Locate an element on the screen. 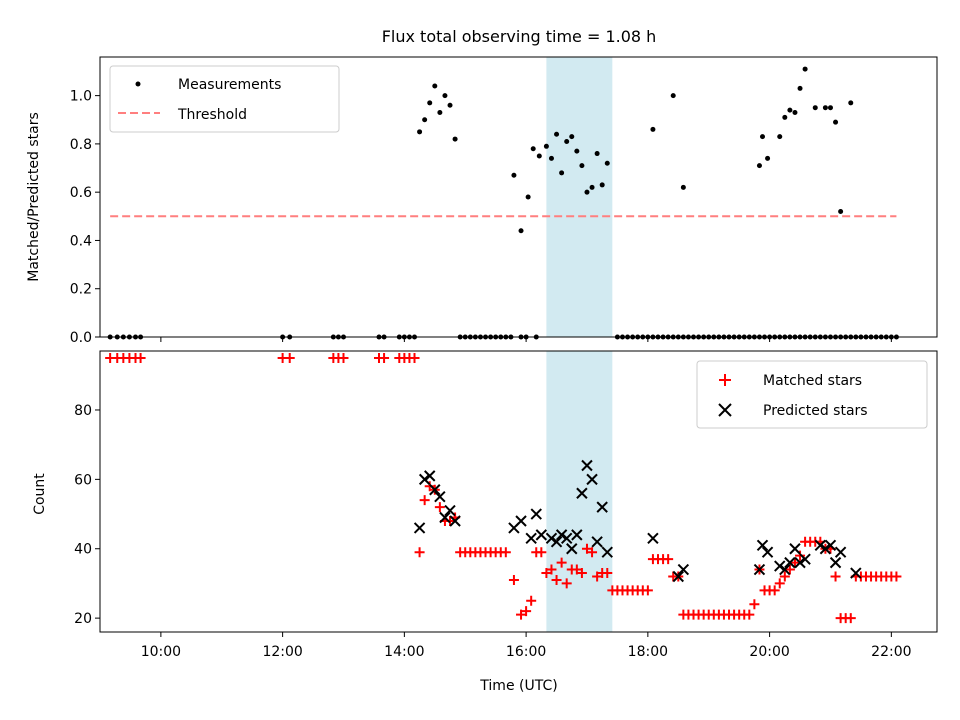  top-legend: Measurements Threshold is located at coordinates (224, 99).